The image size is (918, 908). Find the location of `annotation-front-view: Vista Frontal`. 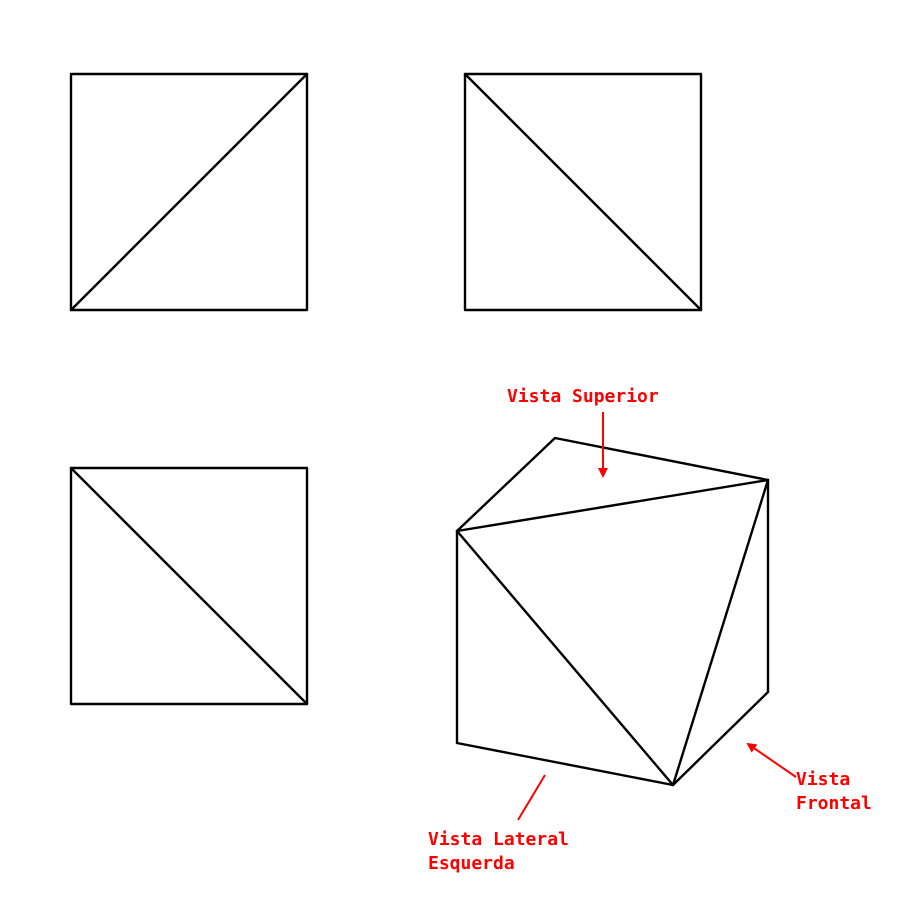

annotation-front-view: Vista Frontal is located at coordinates (809, 778).